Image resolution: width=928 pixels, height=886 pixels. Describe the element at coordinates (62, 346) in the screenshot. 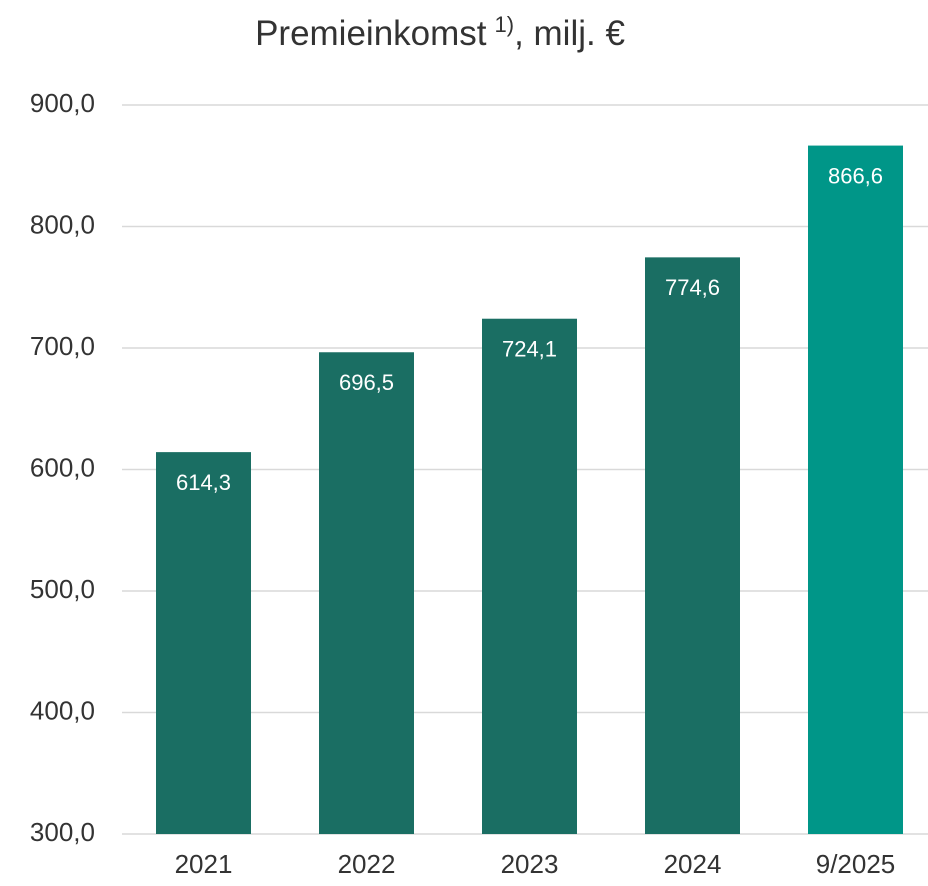

I see `y-tick-label: 700,0` at that location.